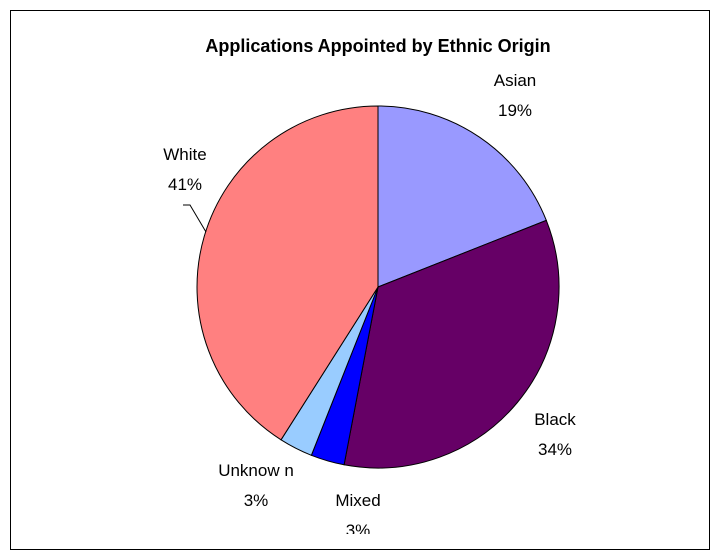 This screenshot has height=550, width=711. Describe the element at coordinates (451, 344) in the screenshot. I see `pie-slice-black` at that location.